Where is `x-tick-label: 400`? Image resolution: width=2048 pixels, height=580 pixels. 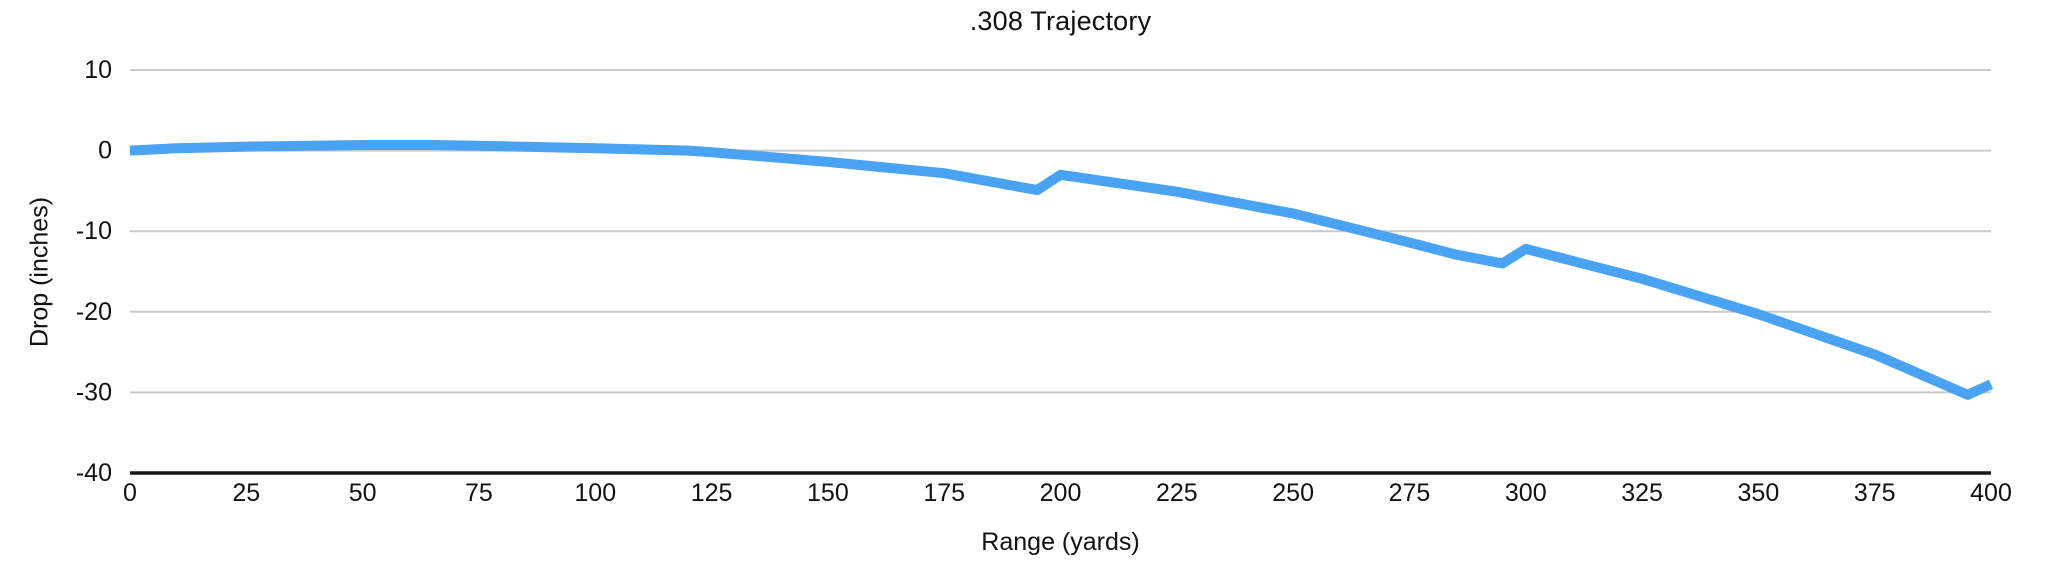
x-tick-label: 400 is located at coordinates (1991, 493).